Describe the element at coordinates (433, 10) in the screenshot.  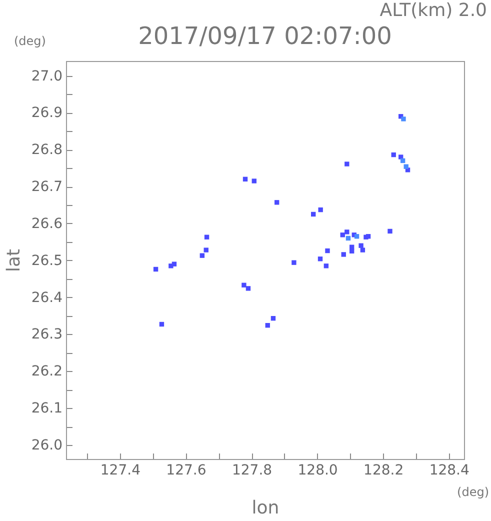
I see `text: ALT(km) 2.0` at that location.